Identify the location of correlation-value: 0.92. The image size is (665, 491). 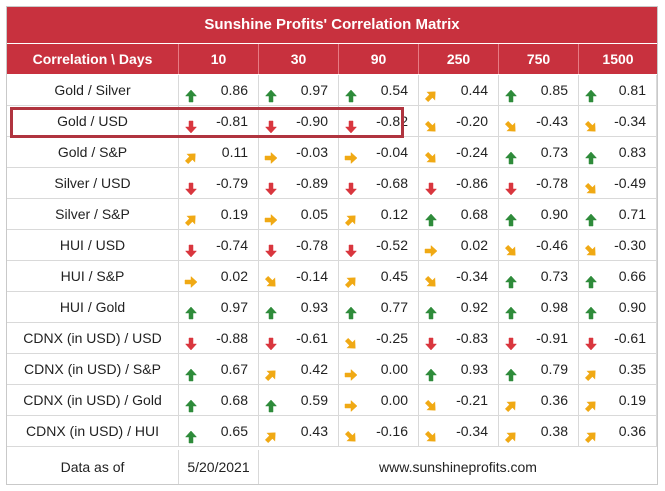
(474, 307).